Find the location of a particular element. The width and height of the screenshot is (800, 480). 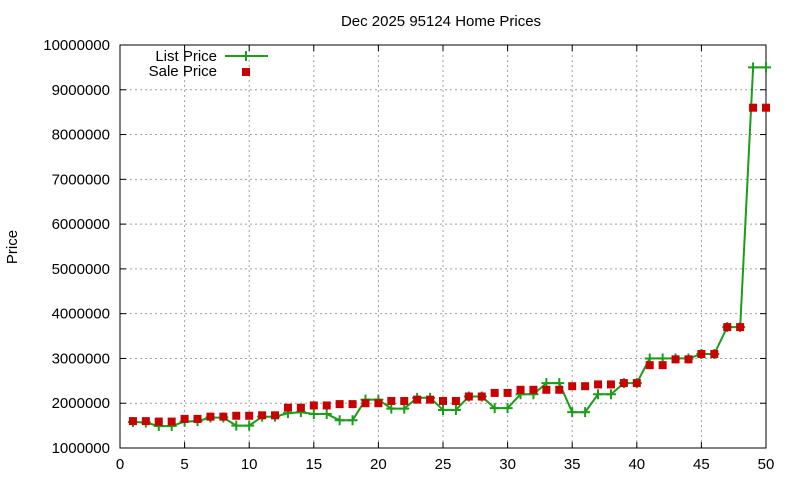

x-tick-label: 20 is located at coordinates (378, 464).